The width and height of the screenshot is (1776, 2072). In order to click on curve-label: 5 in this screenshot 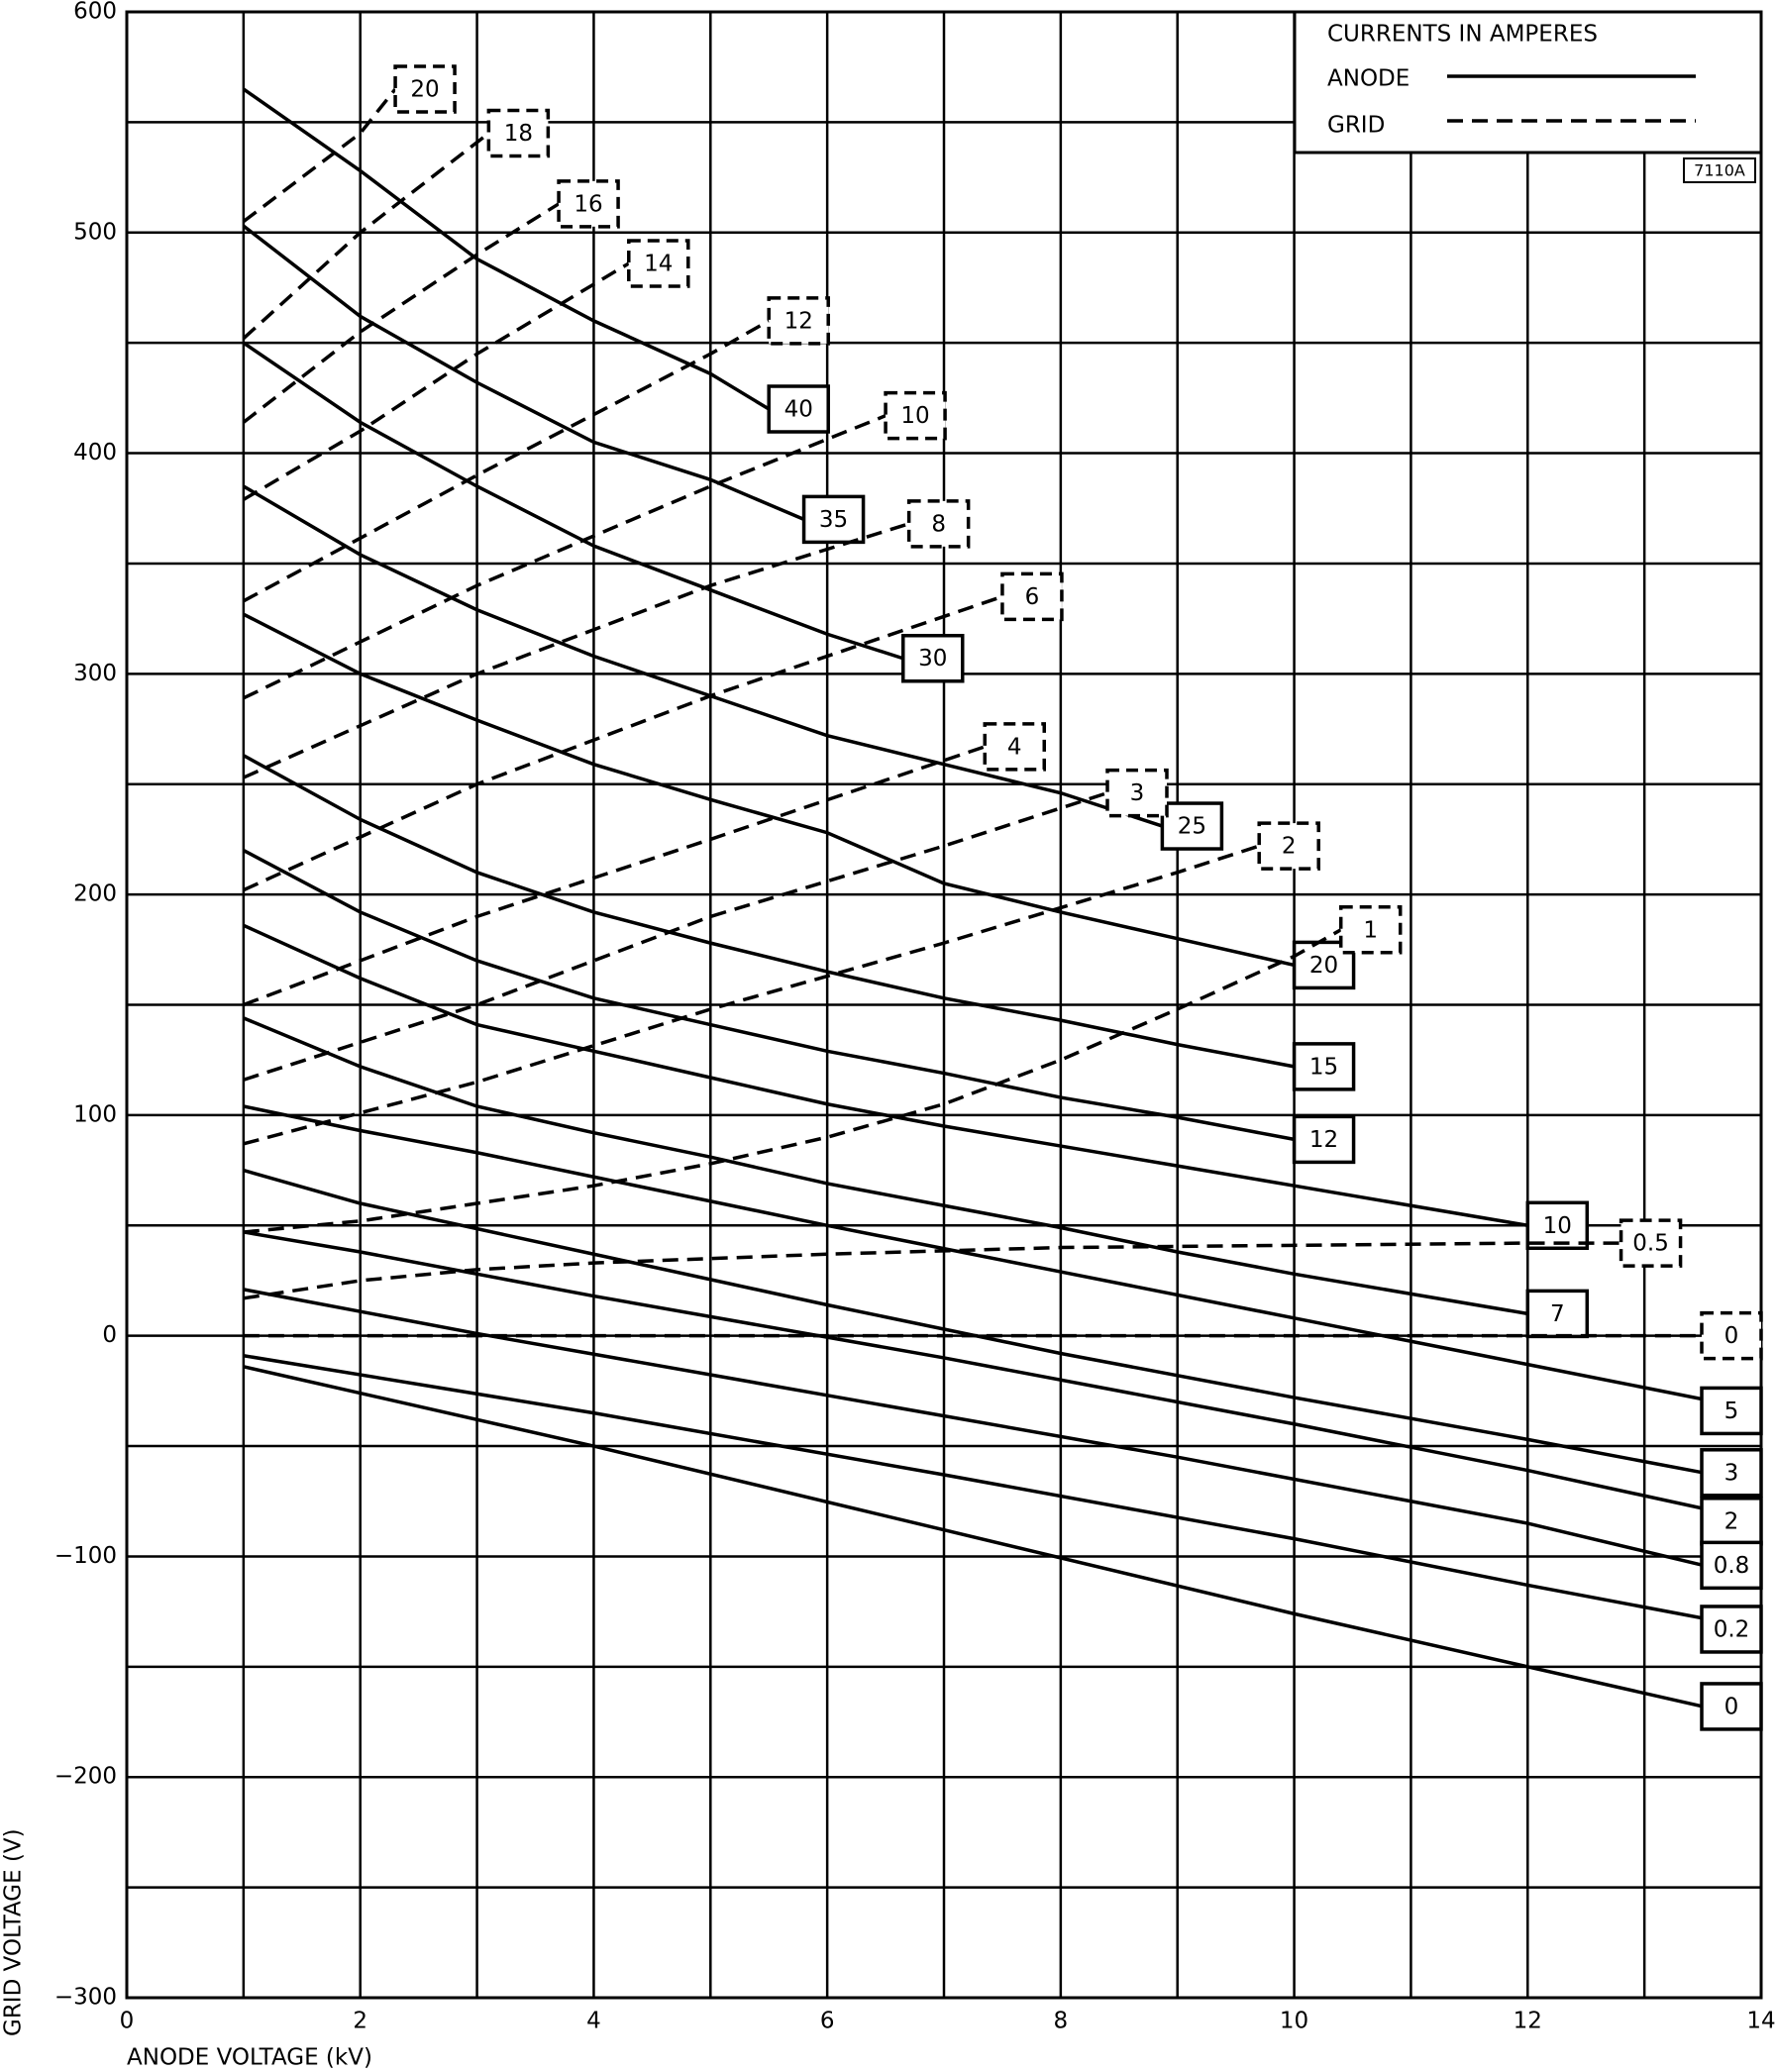, I will do `click(1731, 1412)`.